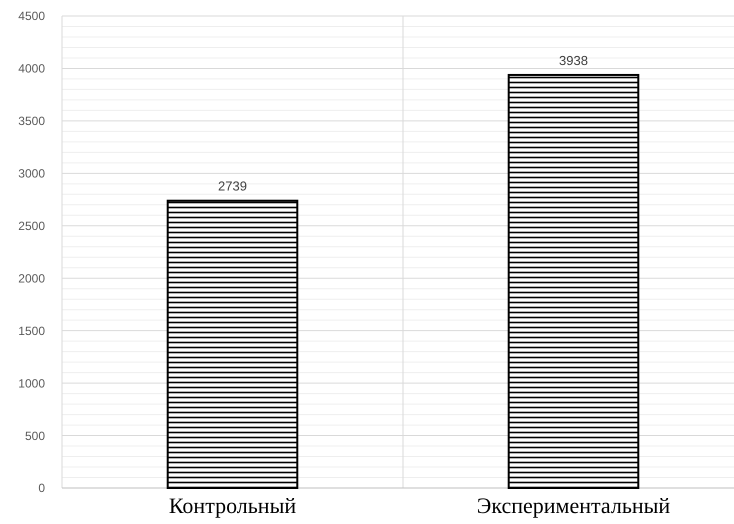  What do you see at coordinates (32, 331) in the screenshot?
I see `y-tick-label: 1500` at bounding box center [32, 331].